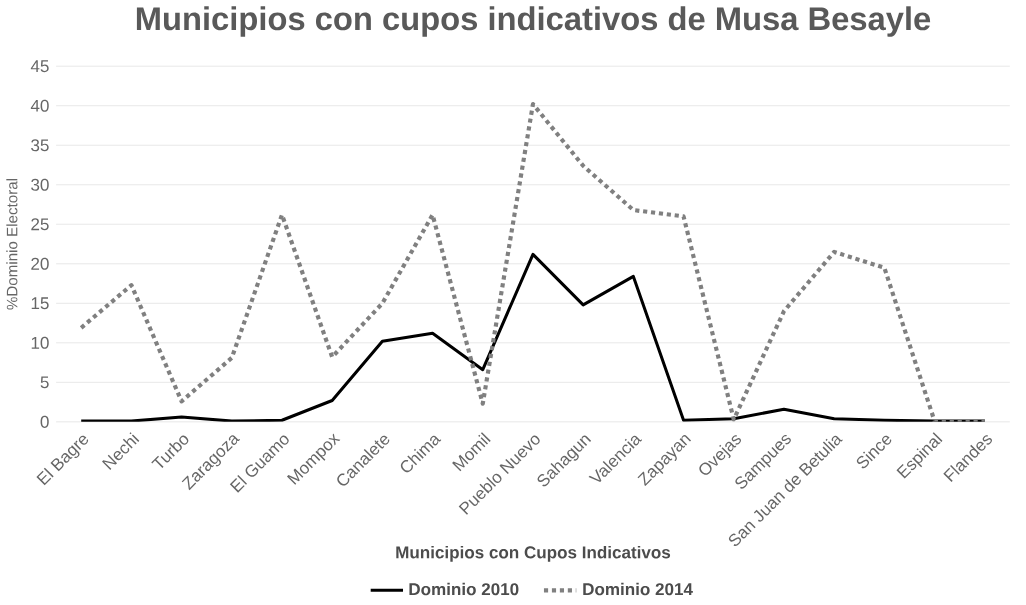  Describe the element at coordinates (464, 589) in the screenshot. I see `legend-label: Dominio 2010` at that location.